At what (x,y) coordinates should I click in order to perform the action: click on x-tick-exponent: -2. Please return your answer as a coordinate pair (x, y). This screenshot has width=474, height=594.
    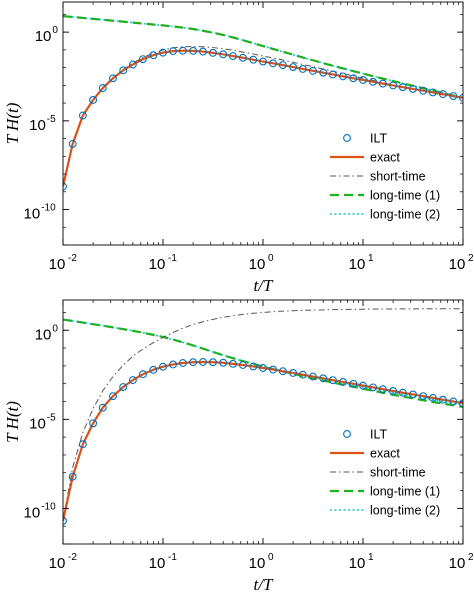
    Looking at the image, I should click on (72, 258).